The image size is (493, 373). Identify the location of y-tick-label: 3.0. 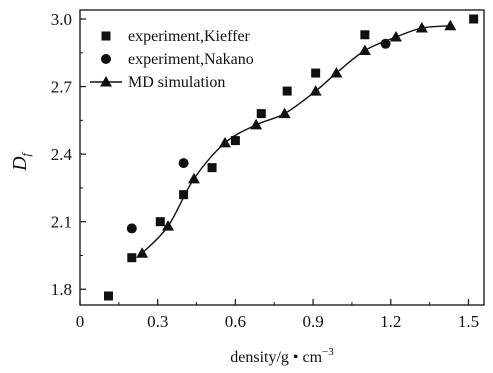
(61, 19).